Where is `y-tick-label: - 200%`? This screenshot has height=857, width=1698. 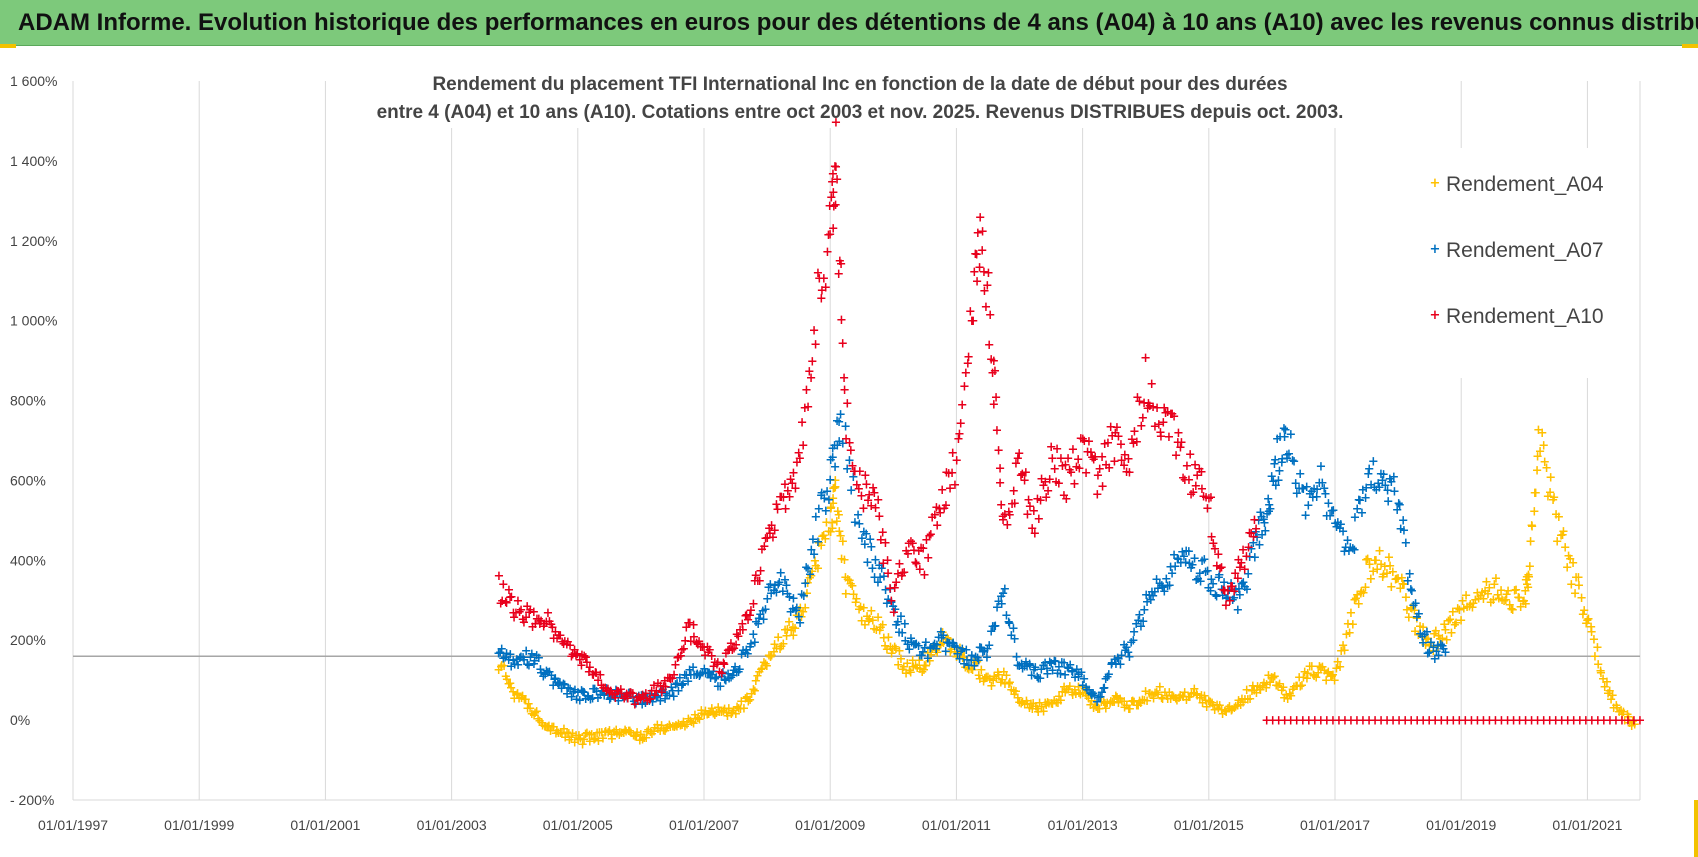 y-tick-label: - 200% is located at coordinates (32, 800).